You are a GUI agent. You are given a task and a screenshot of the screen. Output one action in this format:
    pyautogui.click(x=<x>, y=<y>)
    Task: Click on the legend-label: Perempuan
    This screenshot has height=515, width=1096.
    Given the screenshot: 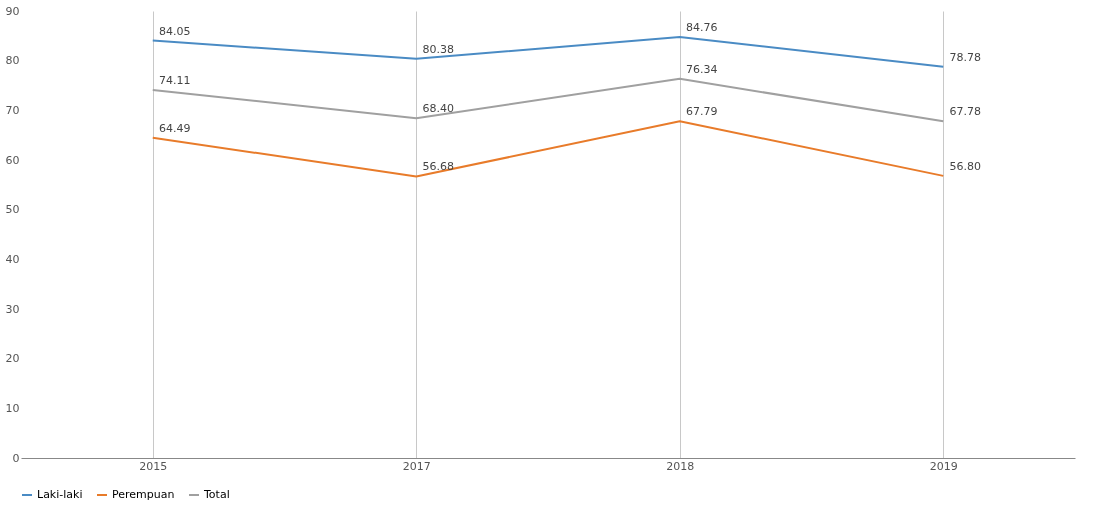 What is the action you would take?
    pyautogui.click(x=143, y=494)
    